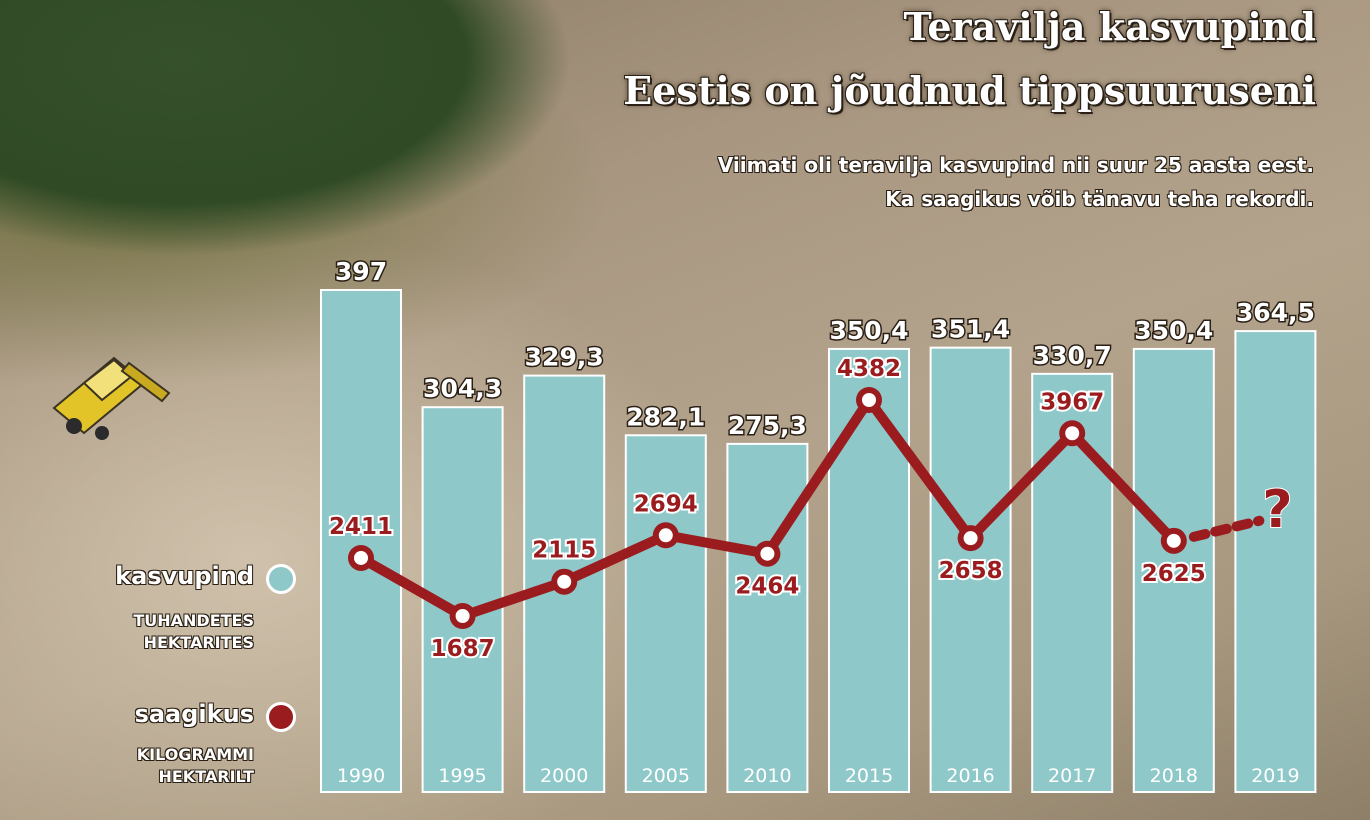  What do you see at coordinates (869, 570) in the screenshot?
I see `bar-2015` at bounding box center [869, 570].